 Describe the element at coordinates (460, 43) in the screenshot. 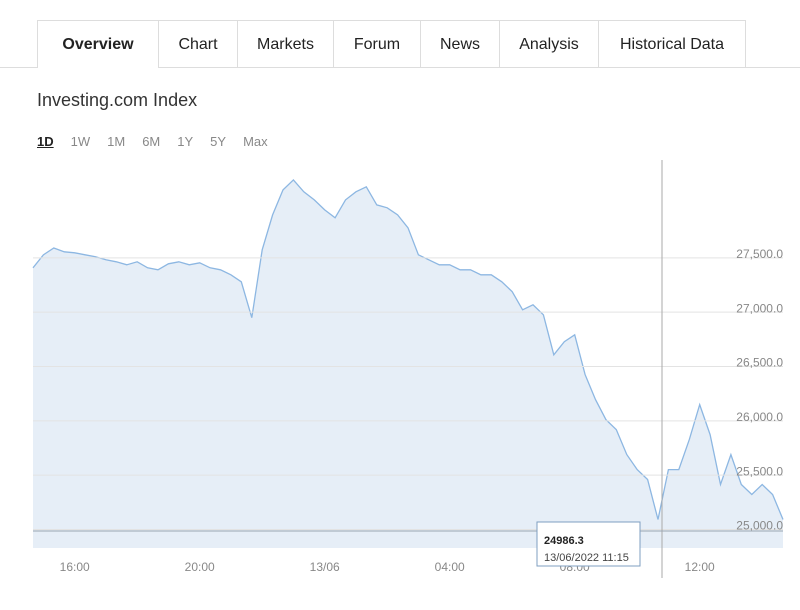

I see `tab: News` at that location.